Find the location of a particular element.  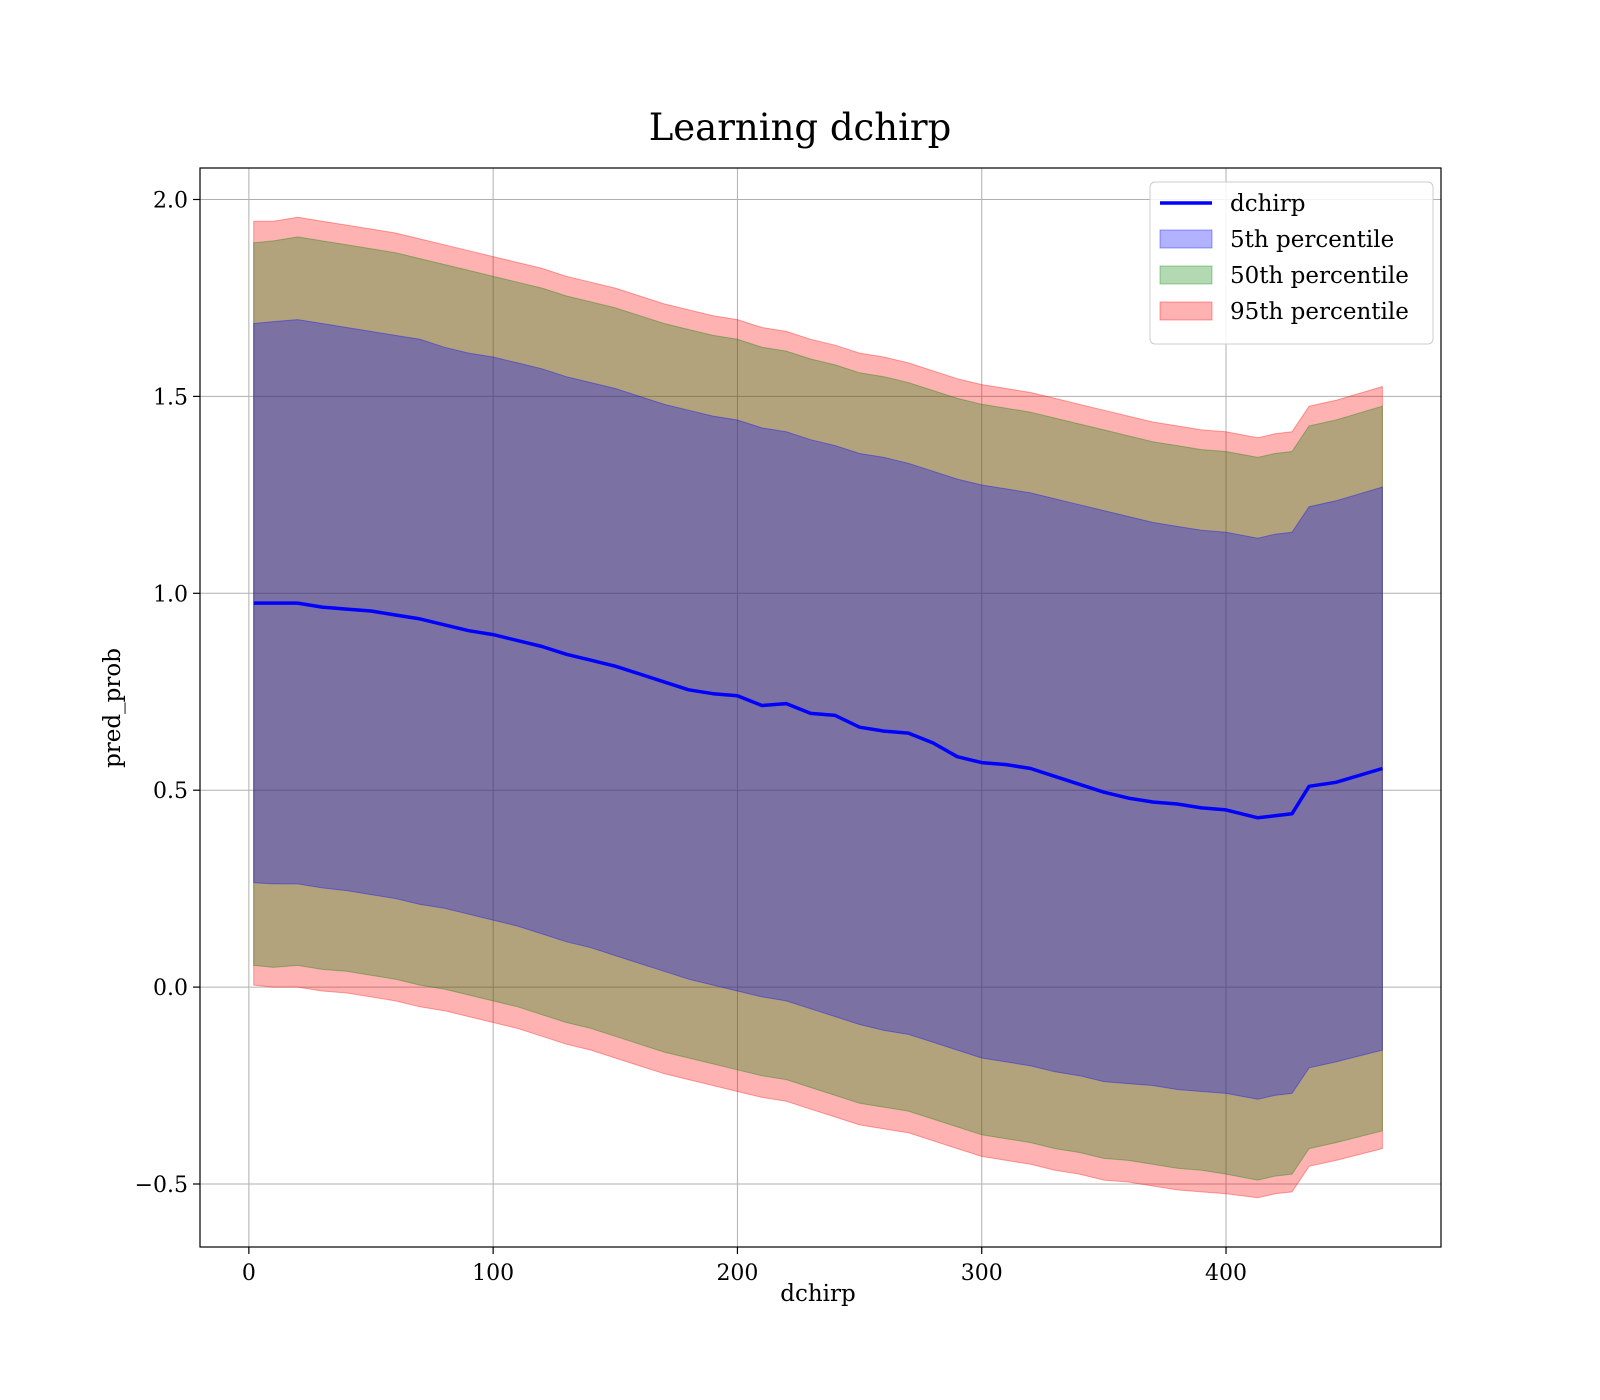

y-tick-label: 0.0 is located at coordinates (170, 988).